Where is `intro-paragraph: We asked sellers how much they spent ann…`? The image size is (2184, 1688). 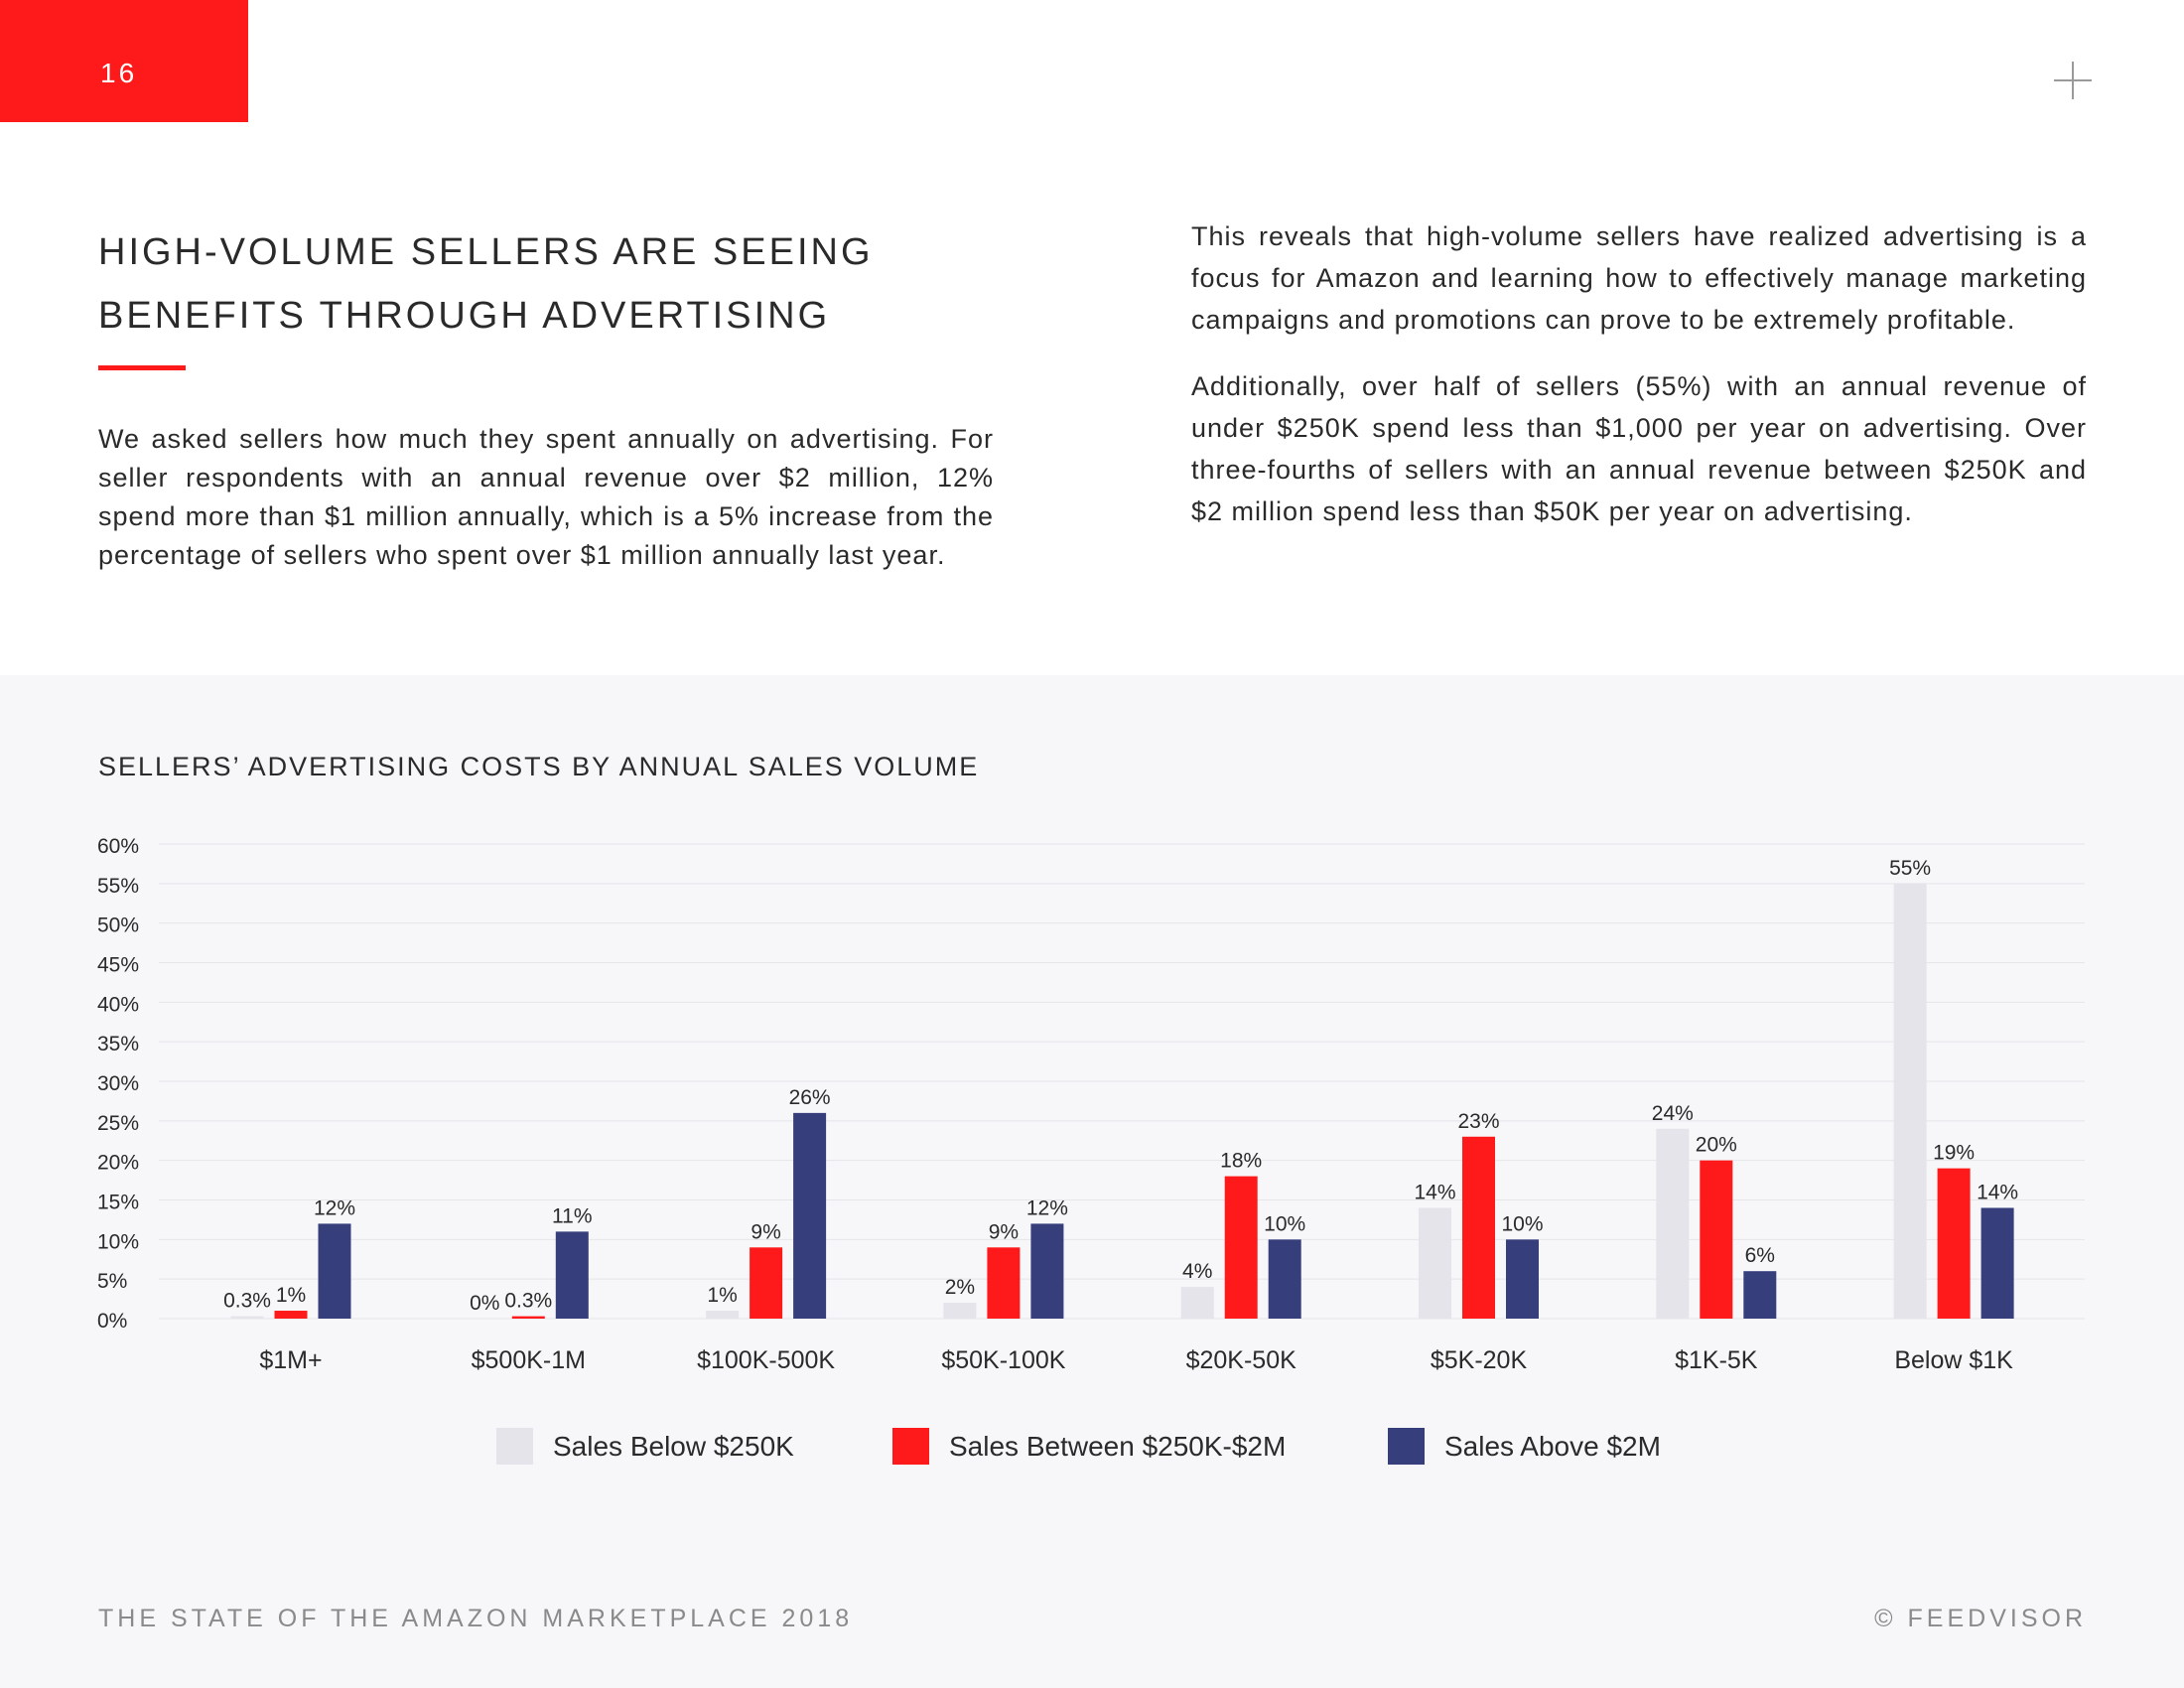
intro-paragraph: We asked sellers how much they spent ann… is located at coordinates (546, 497).